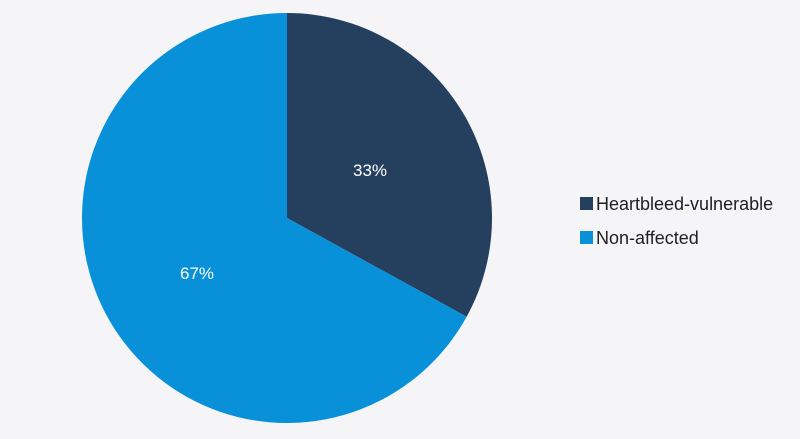 Image resolution: width=800 pixels, height=439 pixels. Describe the element at coordinates (586, 237) in the screenshot. I see `legend-swatch-non-affected-icon` at that location.